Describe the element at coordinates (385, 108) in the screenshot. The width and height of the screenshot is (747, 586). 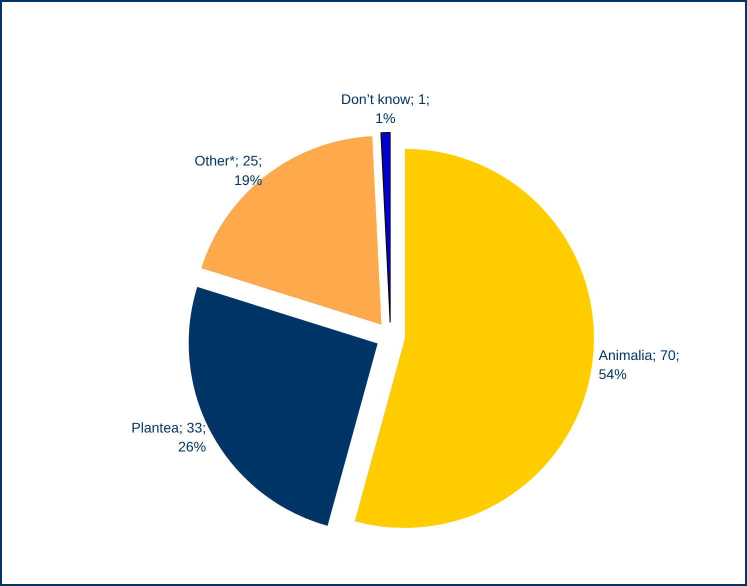
I see `slice-label: Don’t know; 1; 1%` at that location.